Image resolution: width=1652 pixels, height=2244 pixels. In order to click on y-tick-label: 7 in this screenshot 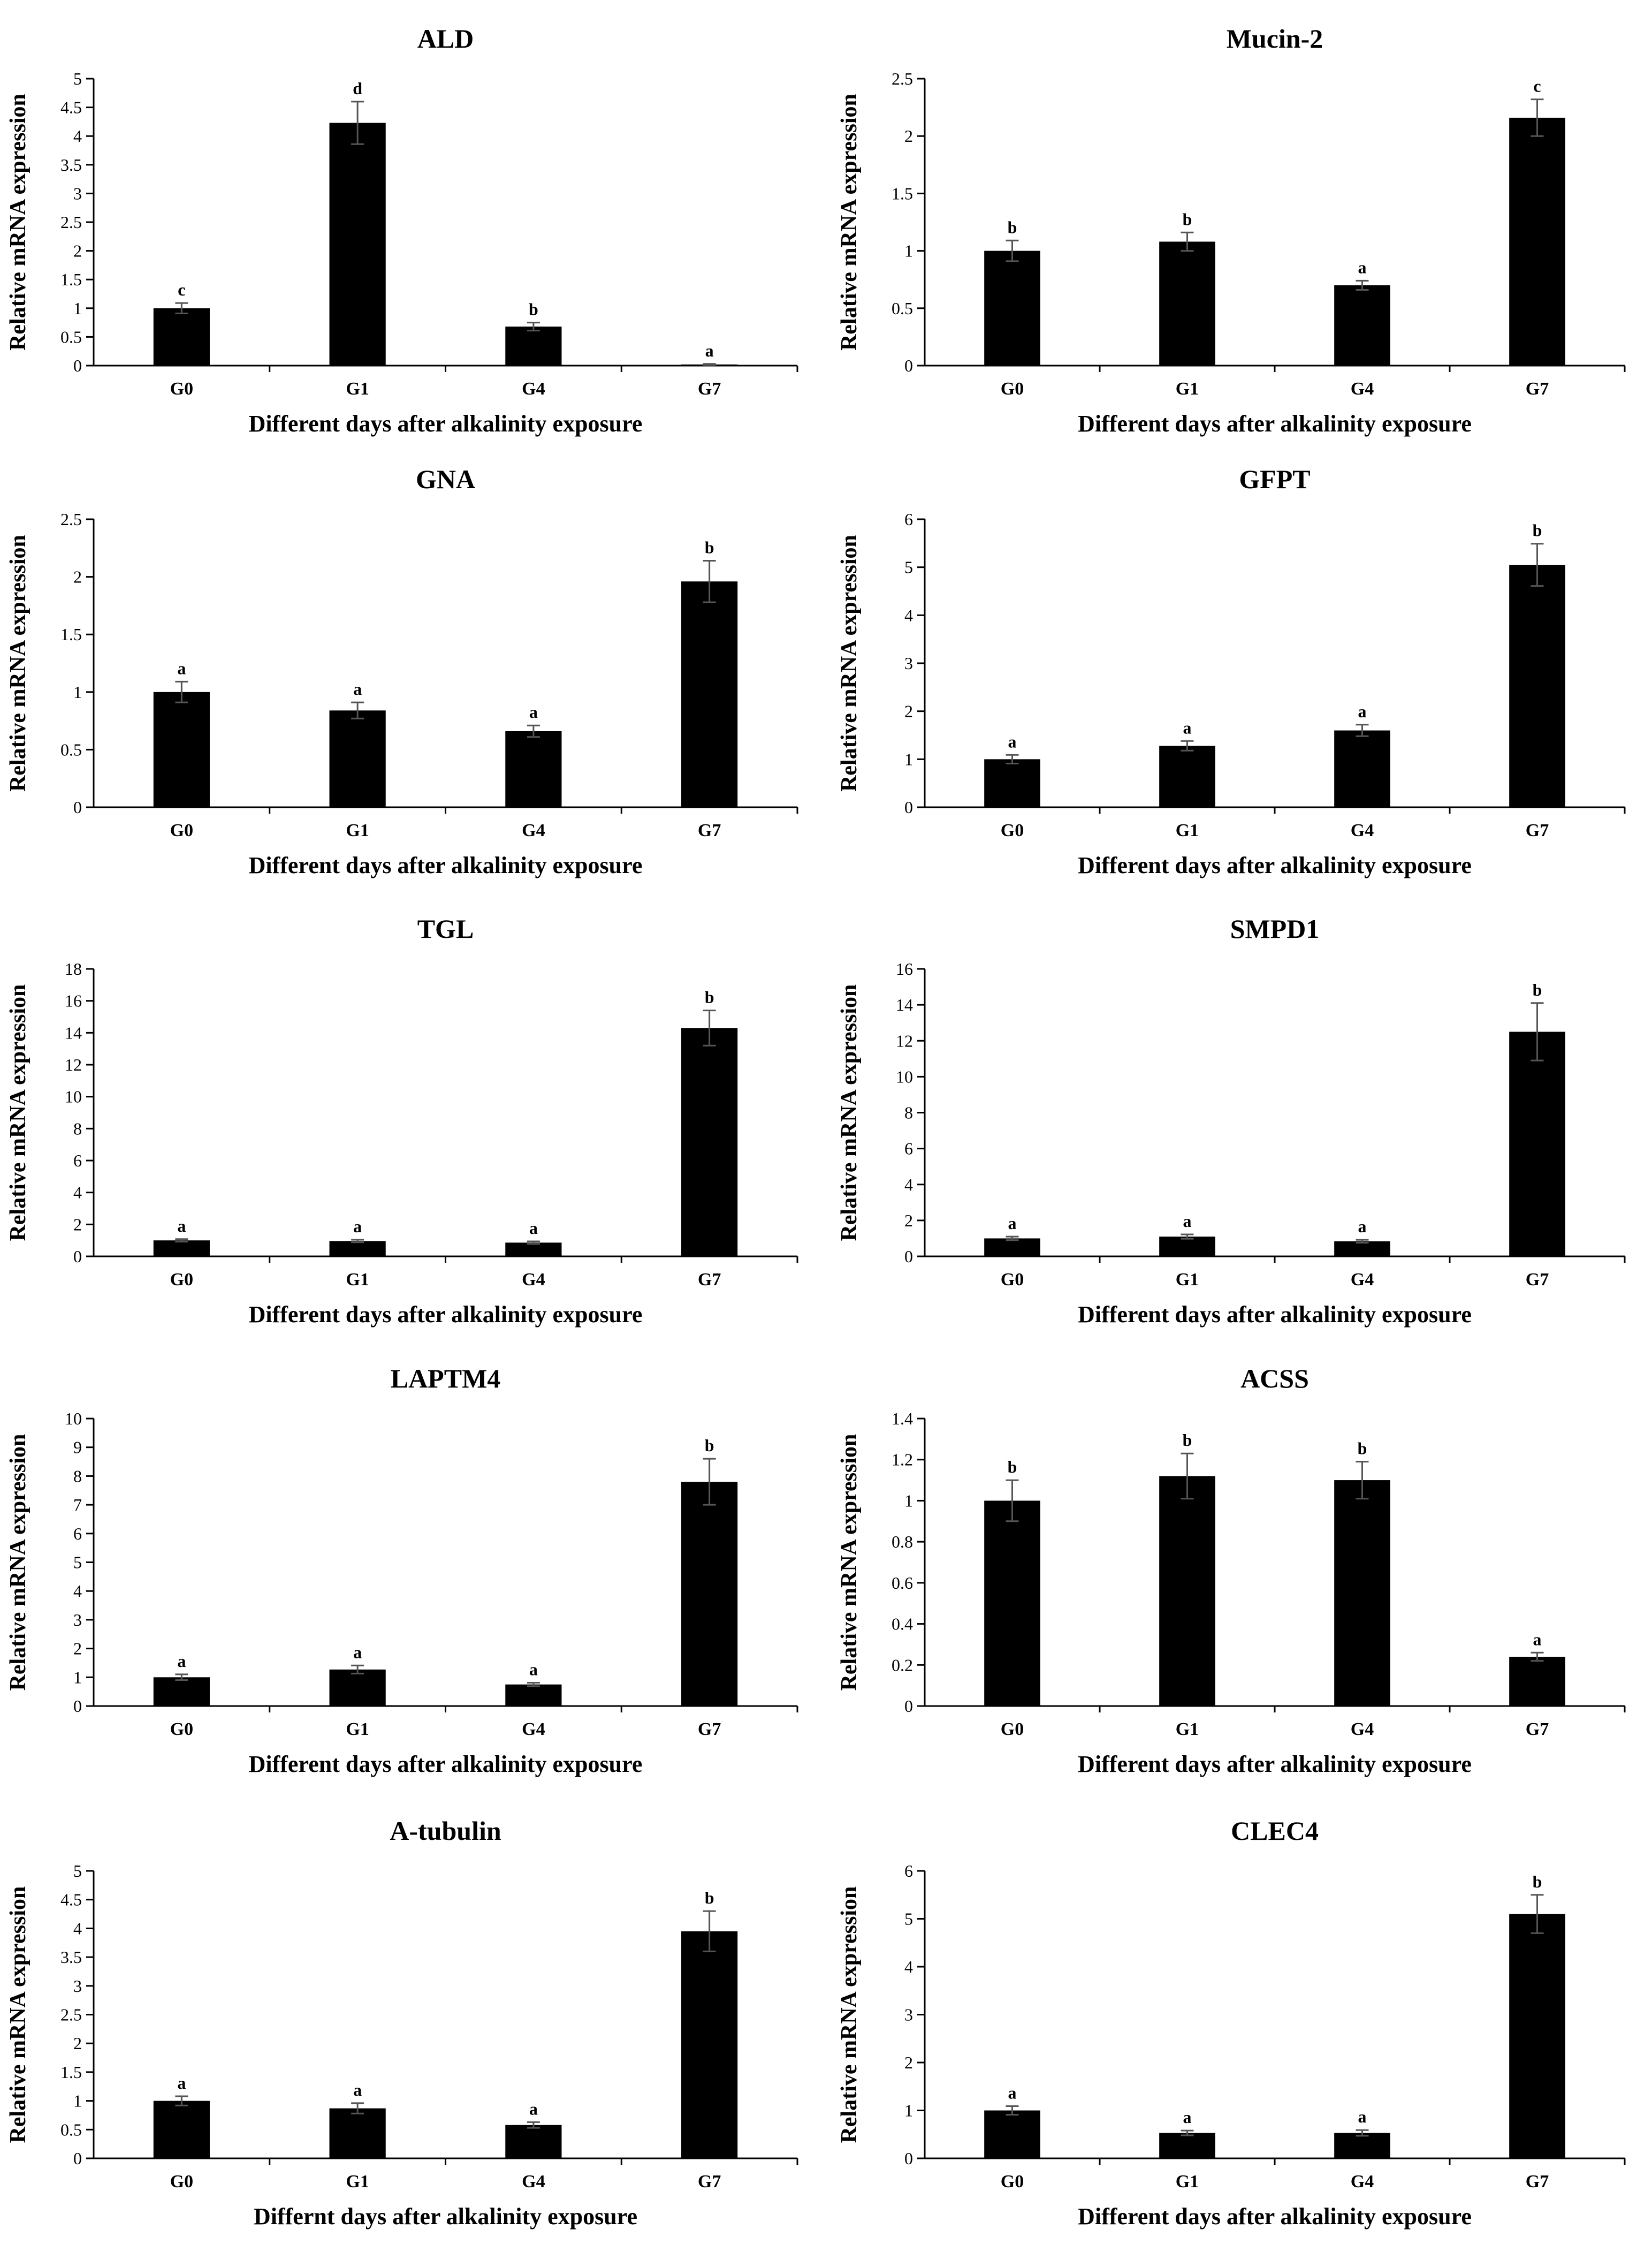, I will do `click(77, 1504)`.